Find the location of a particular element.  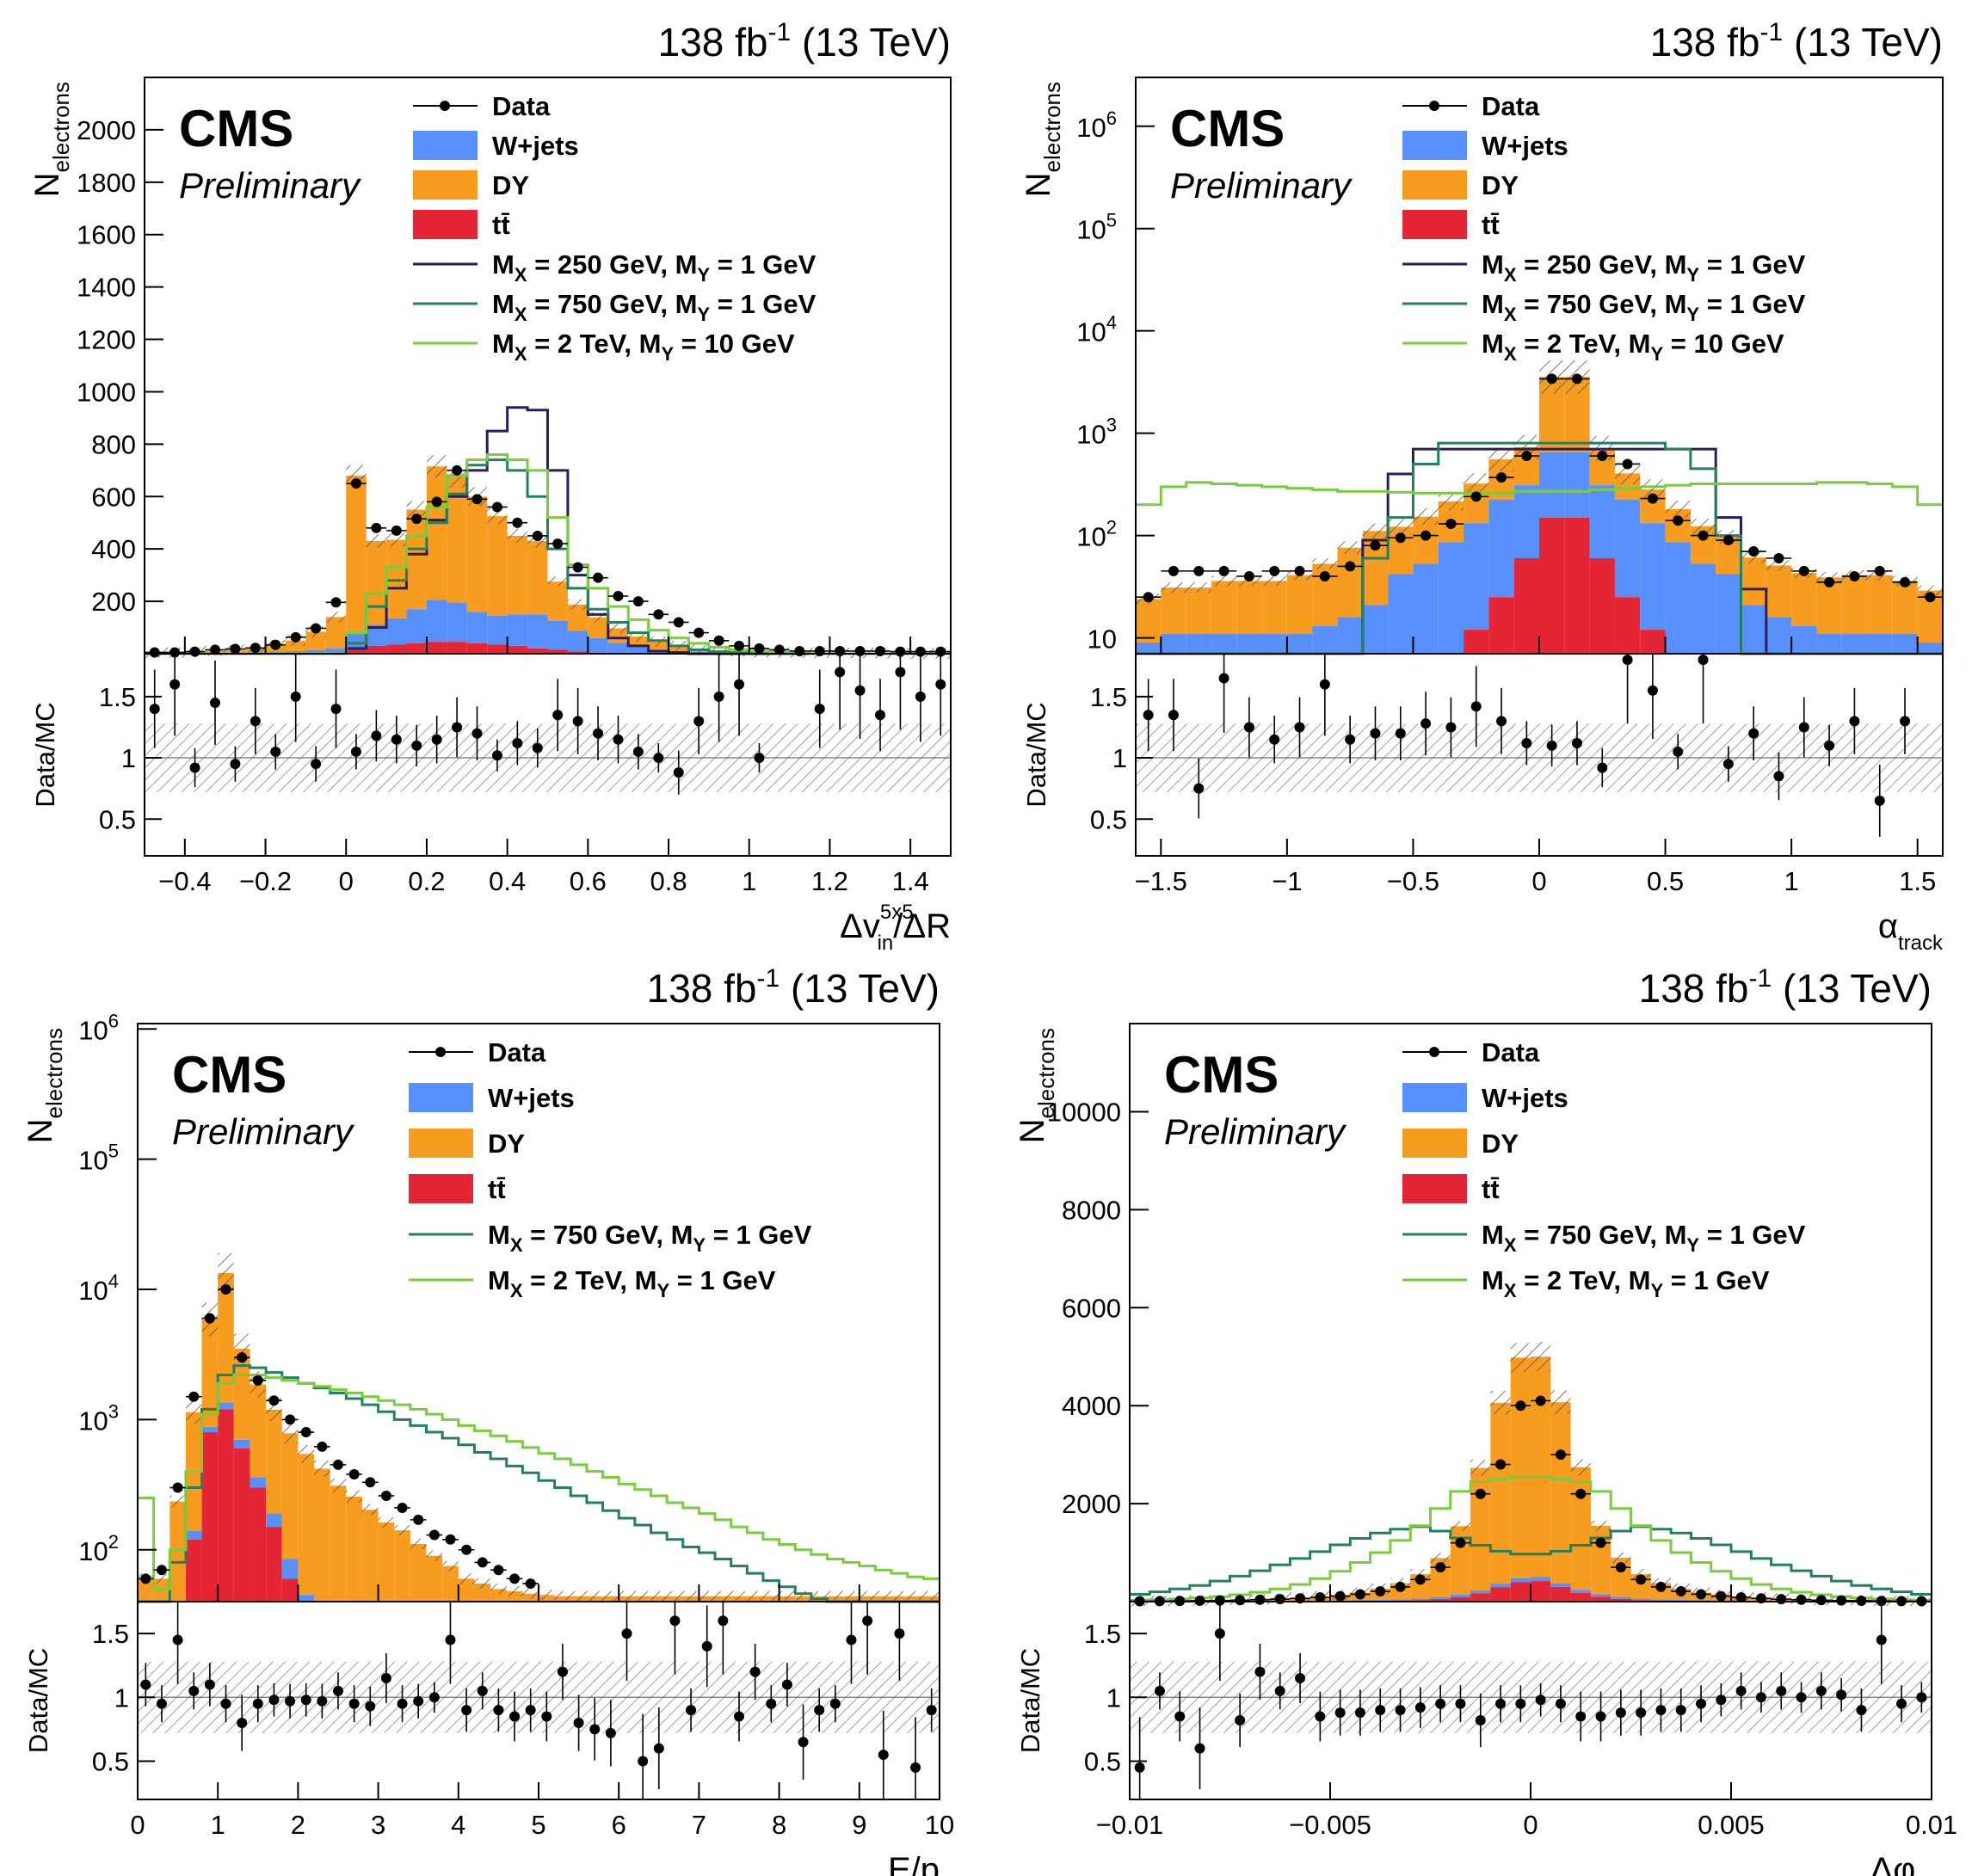

legend-entry: MX = 2 TeV, MY = 1 GeV is located at coordinates (592, 1283).